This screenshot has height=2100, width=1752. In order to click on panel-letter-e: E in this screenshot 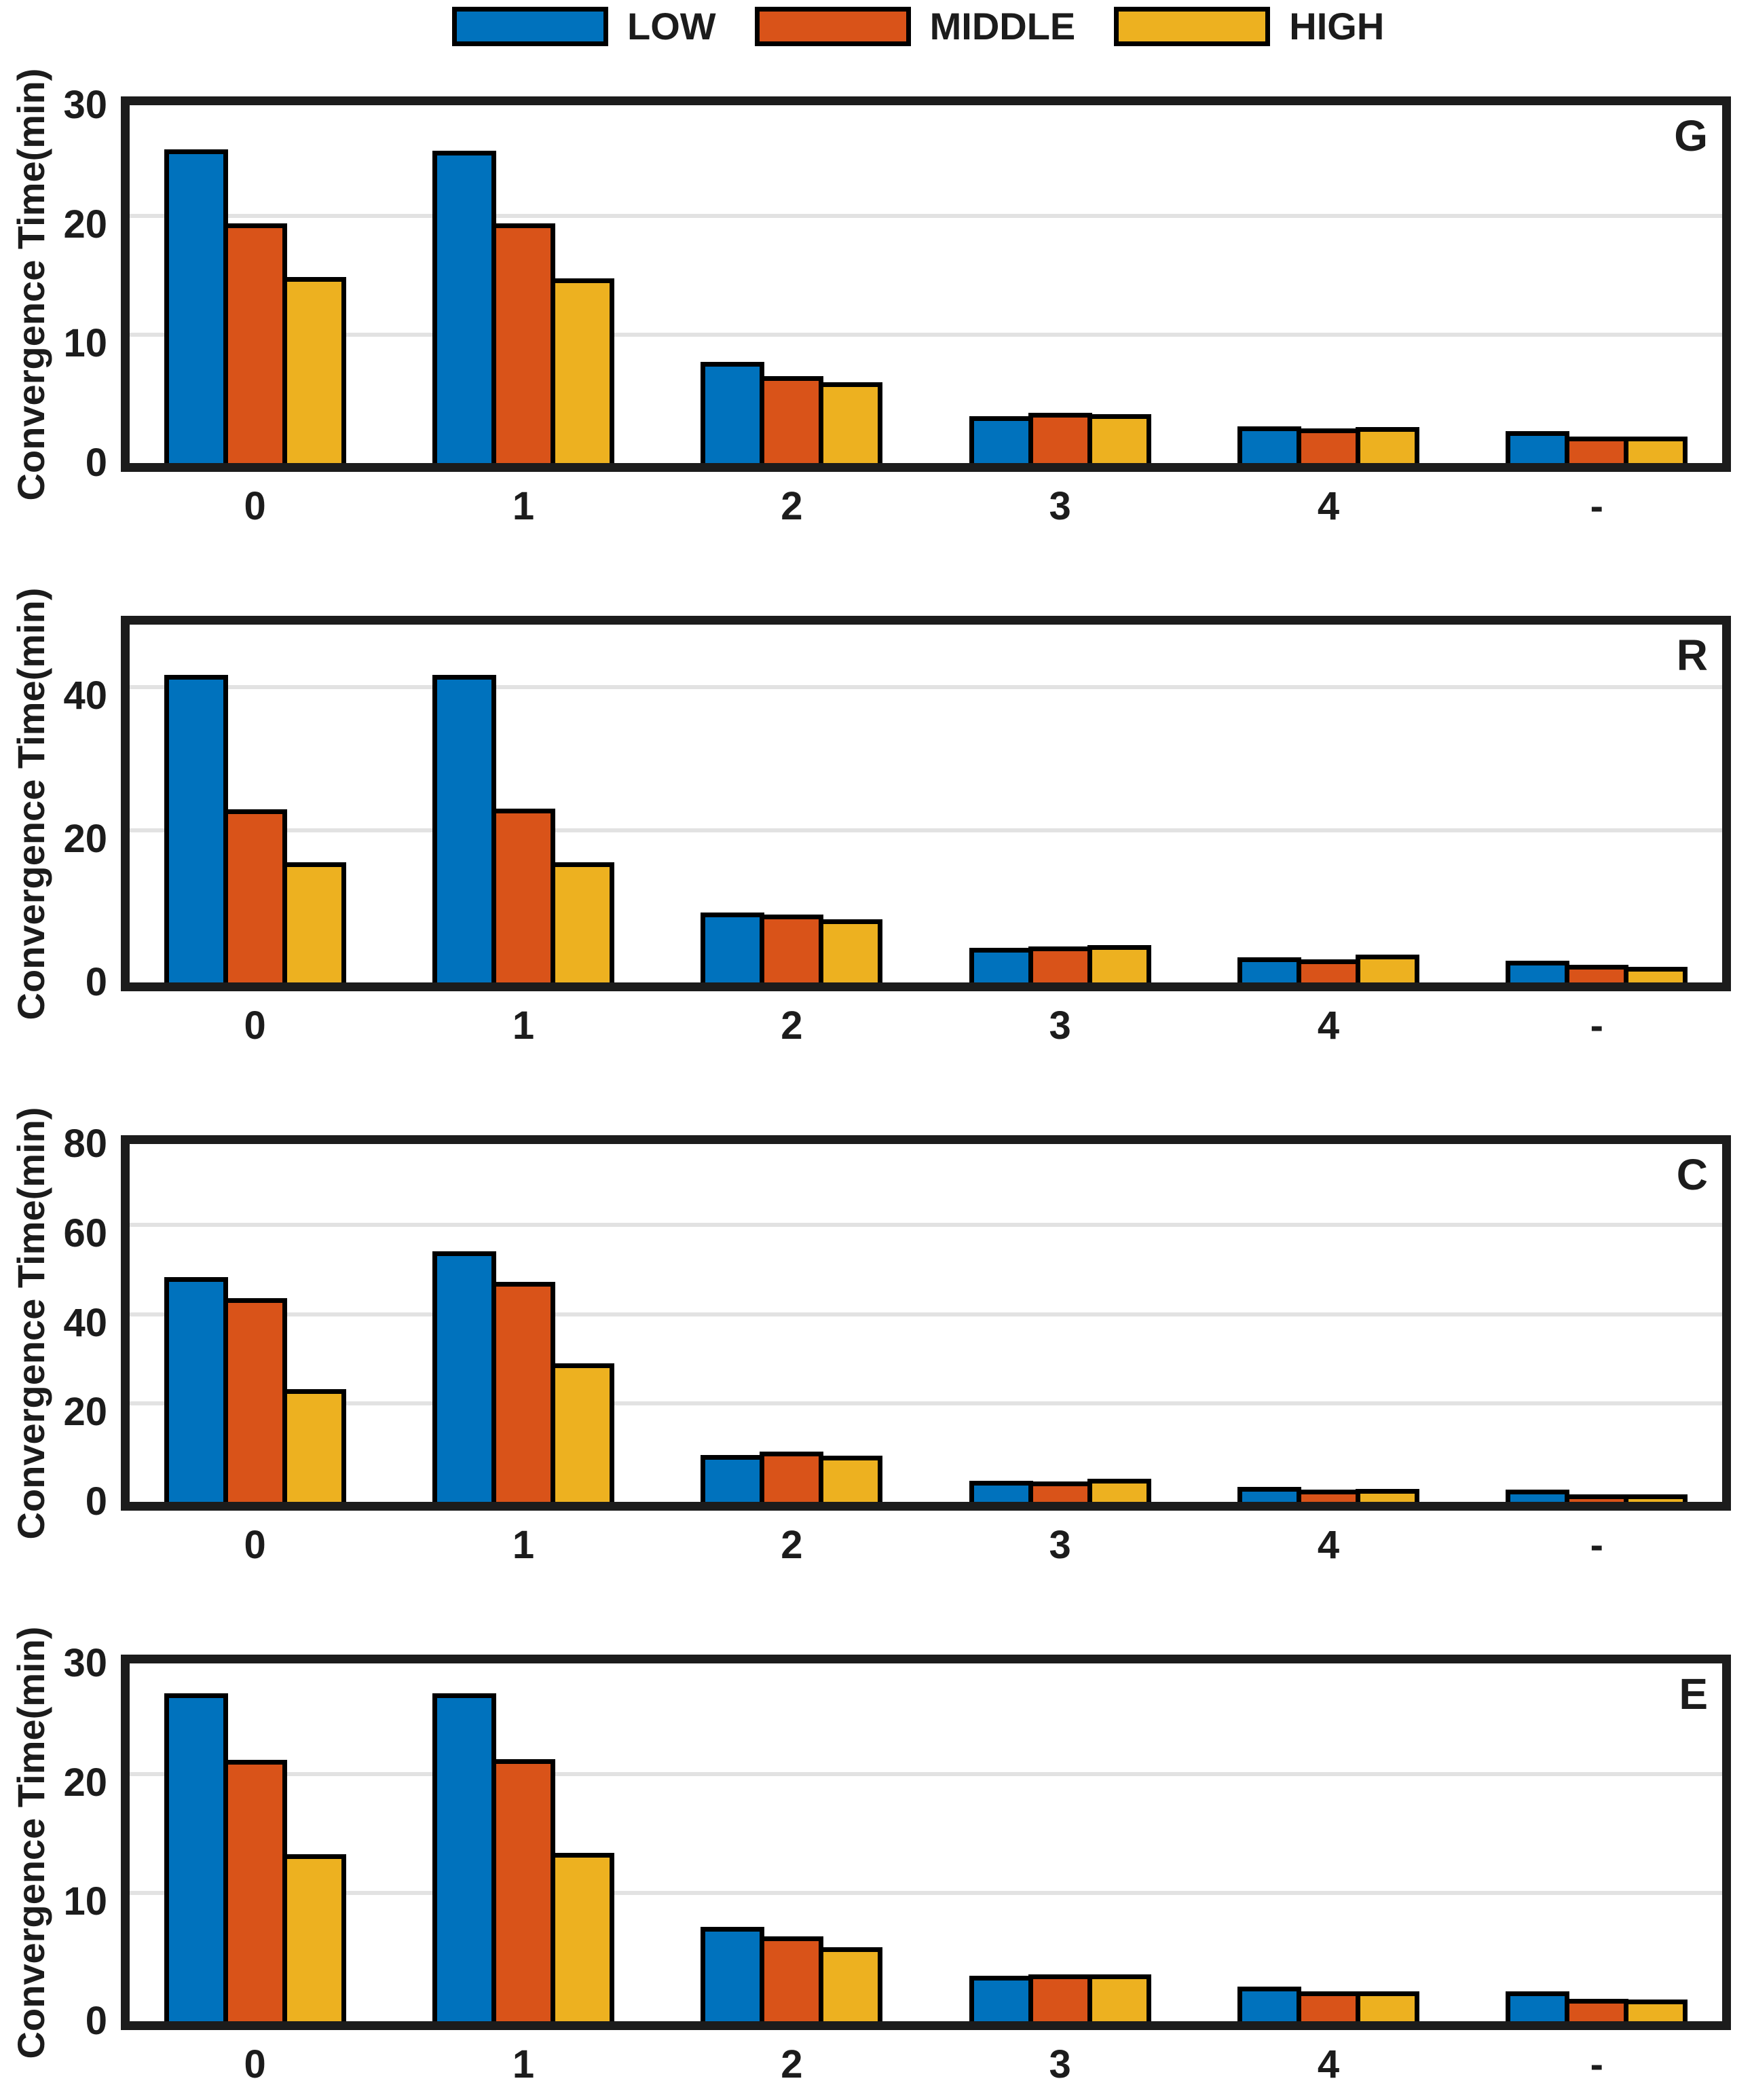, I will do `click(1693, 1694)`.